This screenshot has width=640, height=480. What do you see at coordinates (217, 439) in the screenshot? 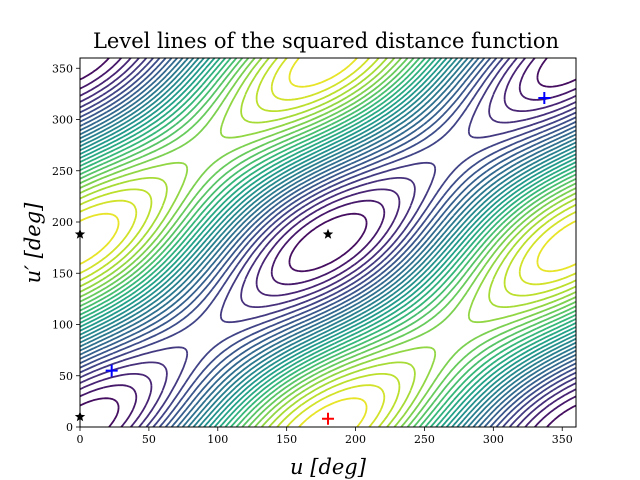
I see `x-tick-label: 100` at bounding box center [217, 439].